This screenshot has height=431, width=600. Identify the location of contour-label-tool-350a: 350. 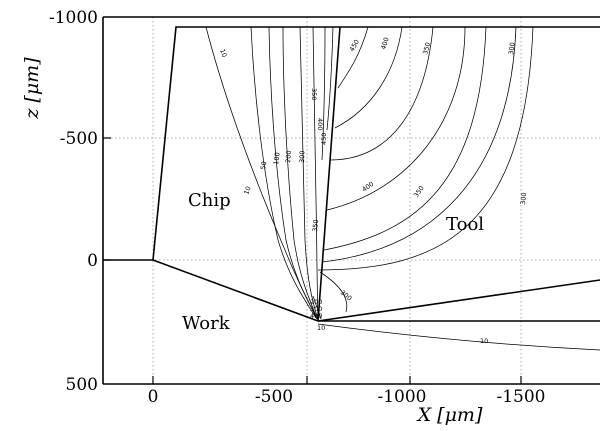
(426, 48).